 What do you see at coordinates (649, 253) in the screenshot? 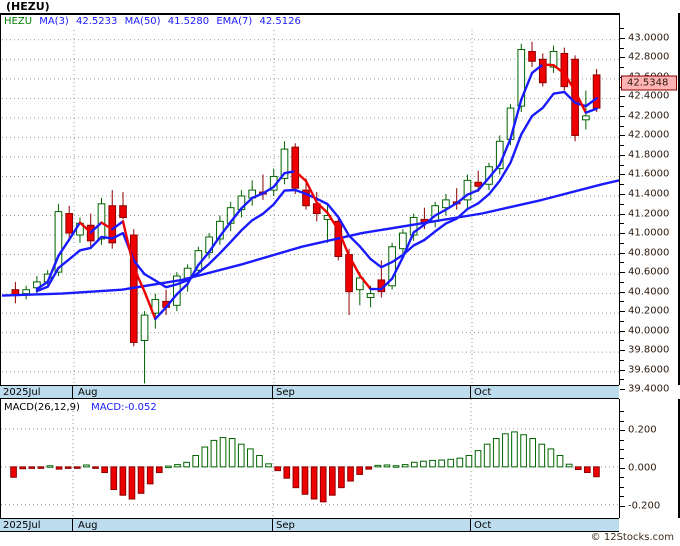
I see `price-axis-label: 40.8000` at bounding box center [649, 253].